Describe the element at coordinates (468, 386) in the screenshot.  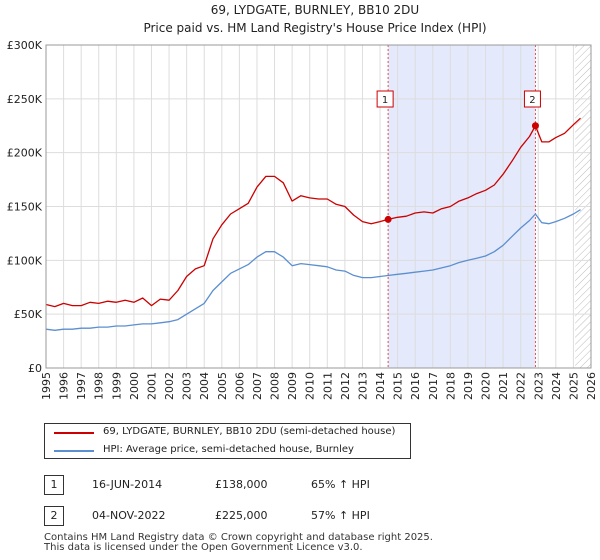
I see `x-tick-label: 2019` at that location.